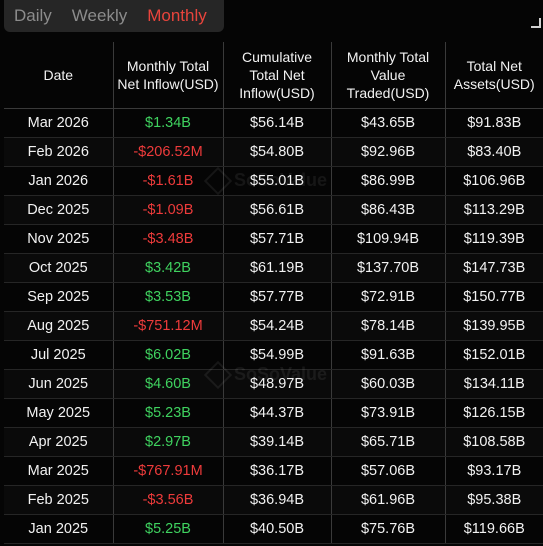 The width and height of the screenshot is (543, 546). What do you see at coordinates (388, 152) in the screenshot?
I see `cell-value-traded: $92.96B` at bounding box center [388, 152].